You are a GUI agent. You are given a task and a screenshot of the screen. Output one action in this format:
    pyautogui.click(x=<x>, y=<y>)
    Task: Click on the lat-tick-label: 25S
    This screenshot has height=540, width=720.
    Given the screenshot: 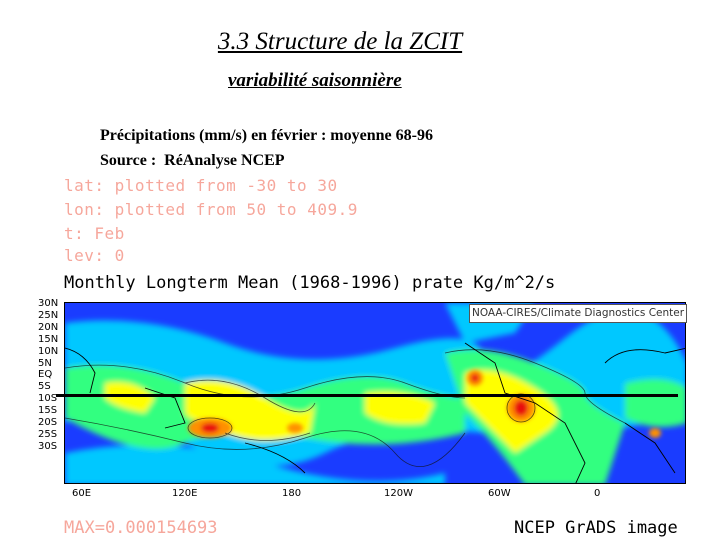 What is the action you would take?
    pyautogui.click(x=48, y=434)
    